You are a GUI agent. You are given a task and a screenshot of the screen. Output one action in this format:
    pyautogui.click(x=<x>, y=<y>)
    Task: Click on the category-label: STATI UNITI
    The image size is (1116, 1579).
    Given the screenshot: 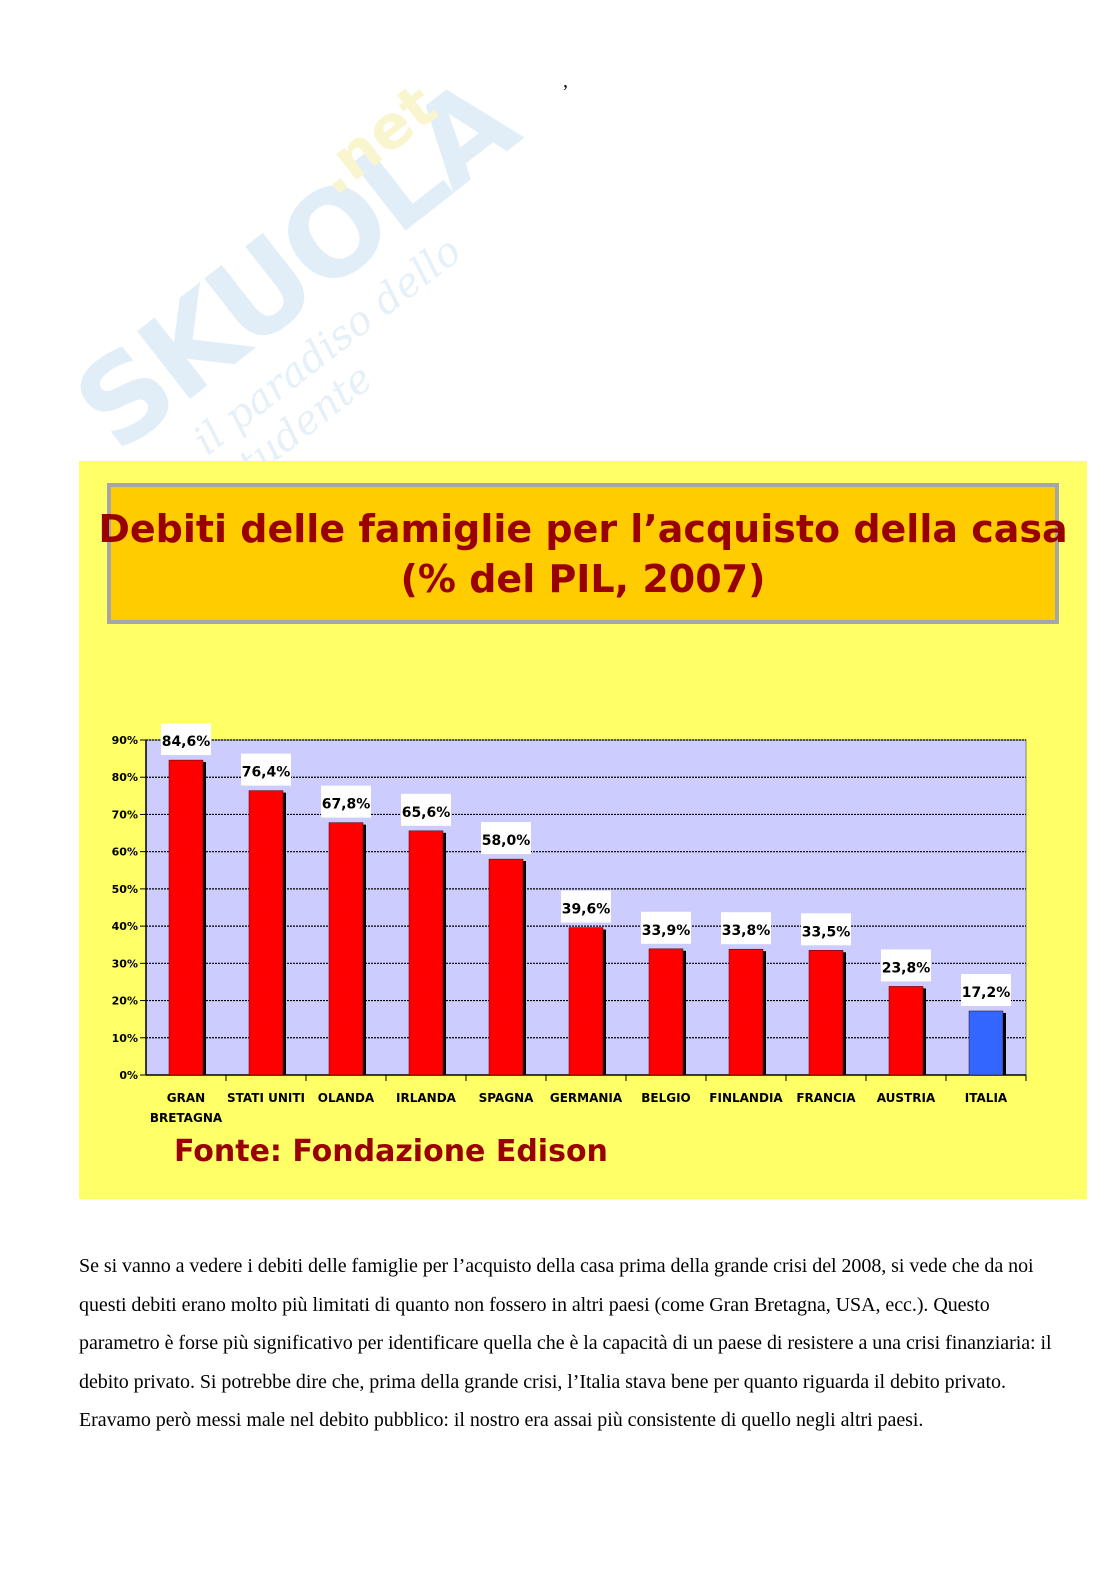 What is the action you would take?
    pyautogui.click(x=266, y=1098)
    